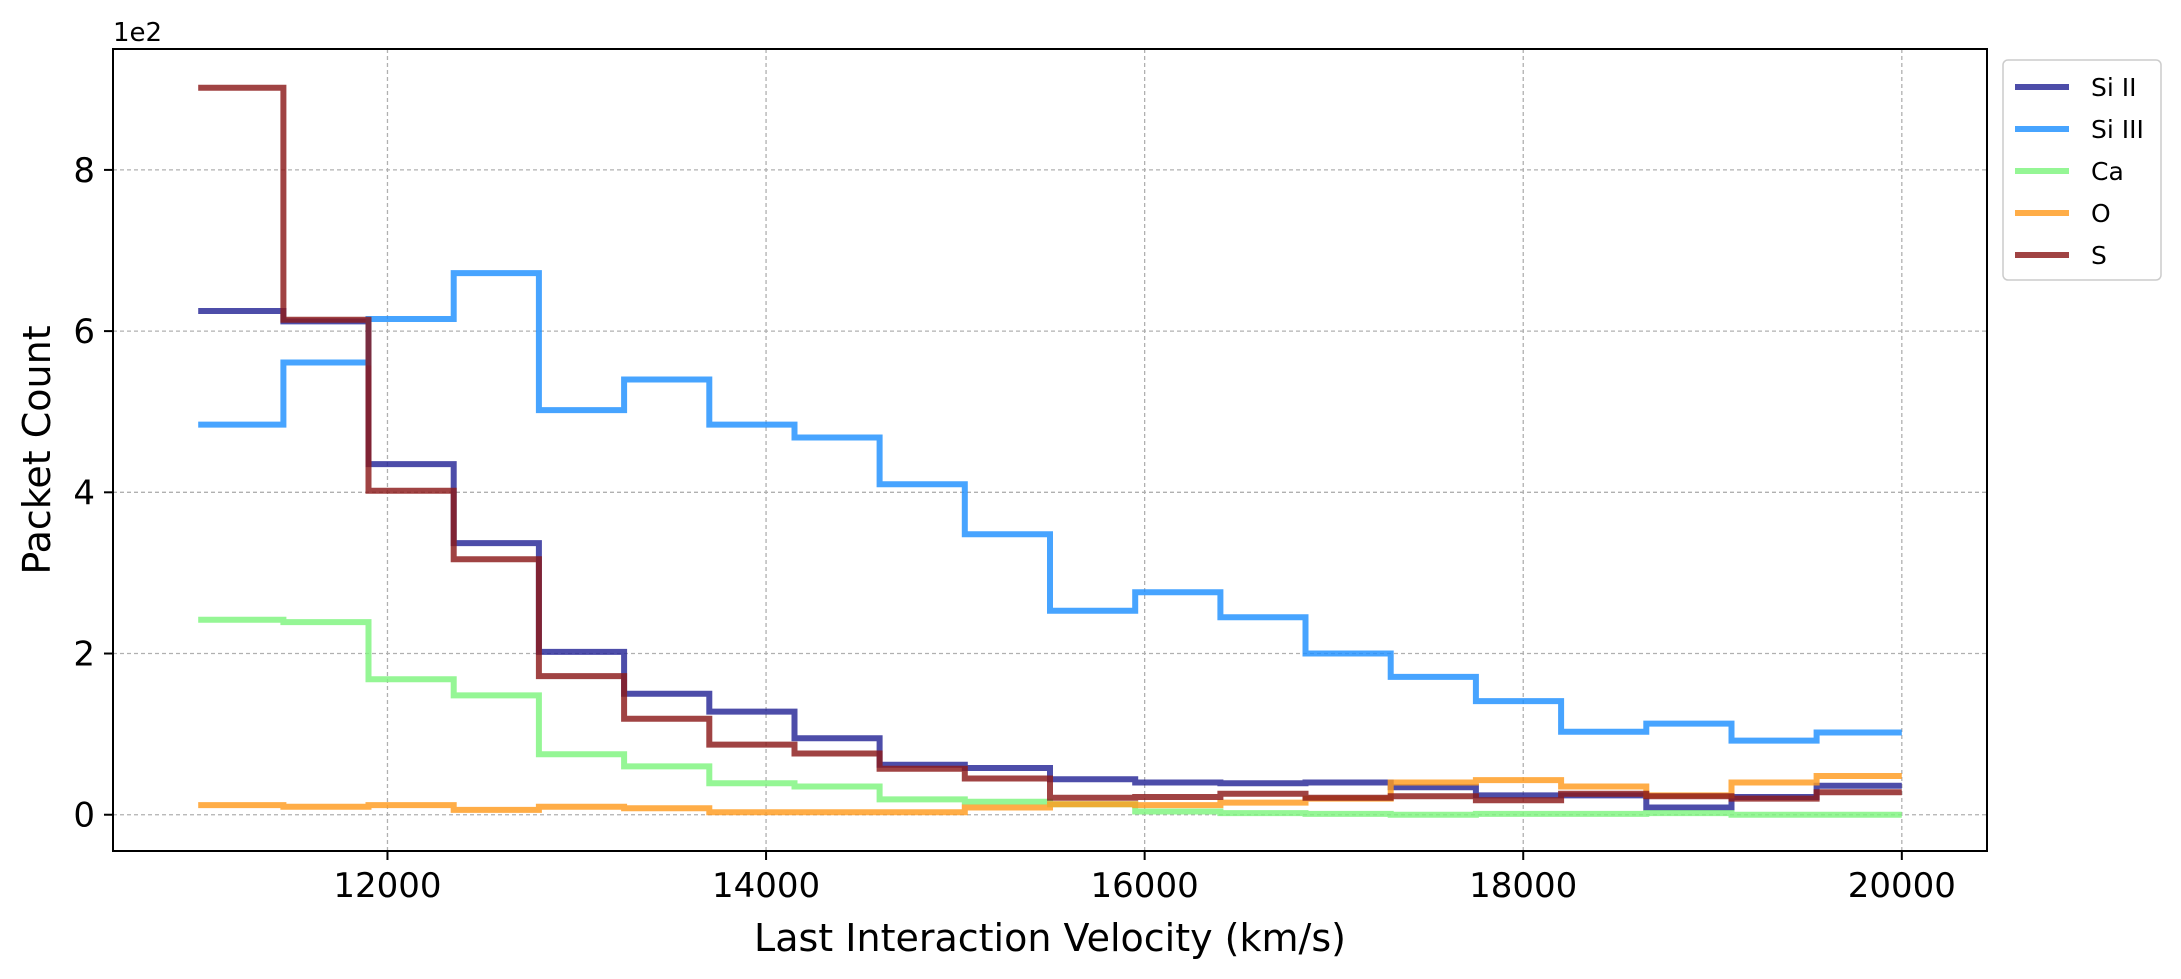 The width and height of the screenshot is (2181, 979). Describe the element at coordinates (766, 886) in the screenshot. I see `x-tick-label: 14000` at that location.